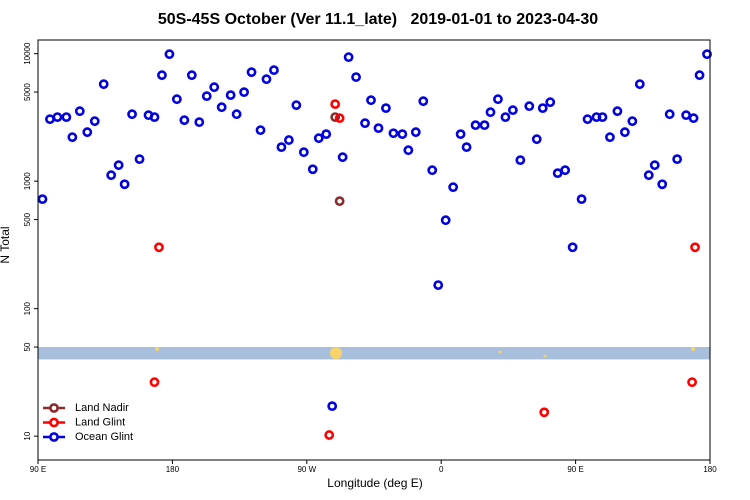  What do you see at coordinates (86, 408) in the screenshot?
I see `legend-item: Land Nadir` at bounding box center [86, 408].